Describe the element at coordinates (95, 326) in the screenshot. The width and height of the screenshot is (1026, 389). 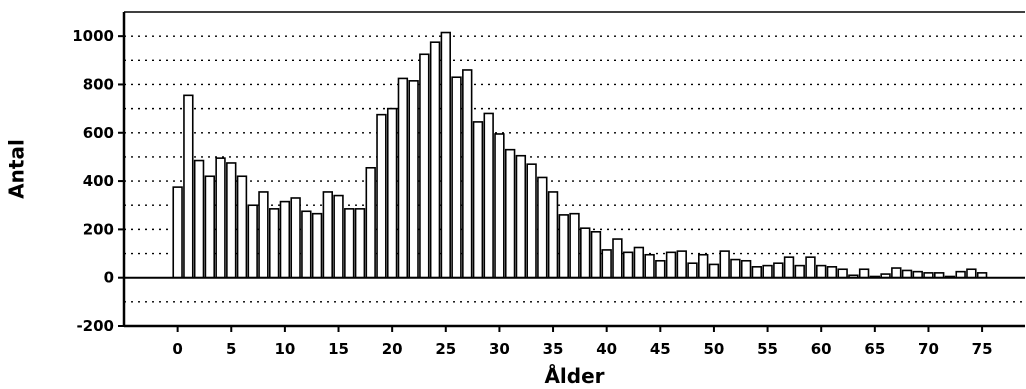
I see `y-tick-label: -200` at that location.